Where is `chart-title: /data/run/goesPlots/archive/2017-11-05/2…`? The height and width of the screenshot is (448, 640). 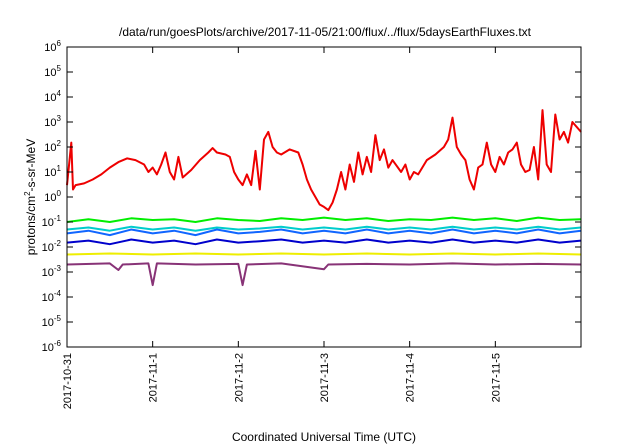
chart-title: /data/run/goesPlots/archive/2017-11-05/2… is located at coordinates (325, 32).